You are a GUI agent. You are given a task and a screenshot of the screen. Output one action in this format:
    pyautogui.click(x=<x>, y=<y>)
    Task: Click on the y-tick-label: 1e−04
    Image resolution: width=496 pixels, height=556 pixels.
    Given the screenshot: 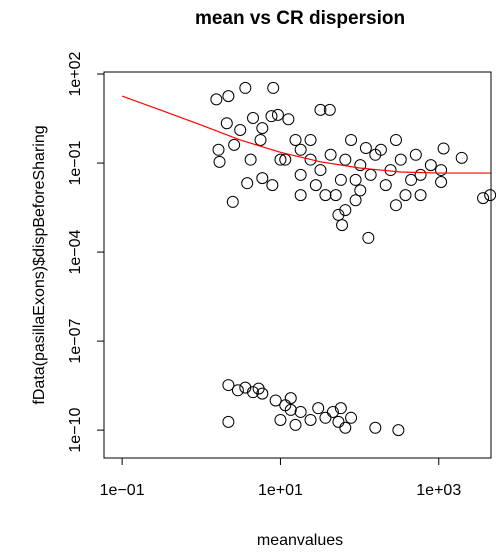 What is the action you would take?
    pyautogui.click(x=75, y=252)
    